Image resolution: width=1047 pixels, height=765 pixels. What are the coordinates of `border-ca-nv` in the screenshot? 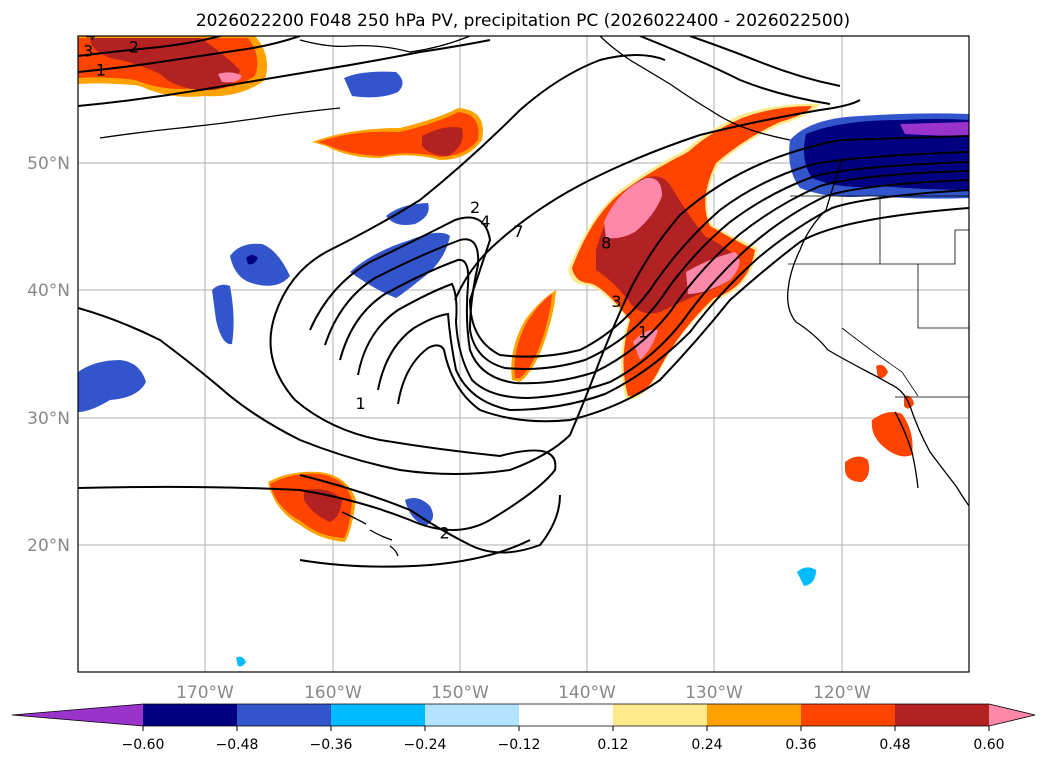 It's located at (880, 362).